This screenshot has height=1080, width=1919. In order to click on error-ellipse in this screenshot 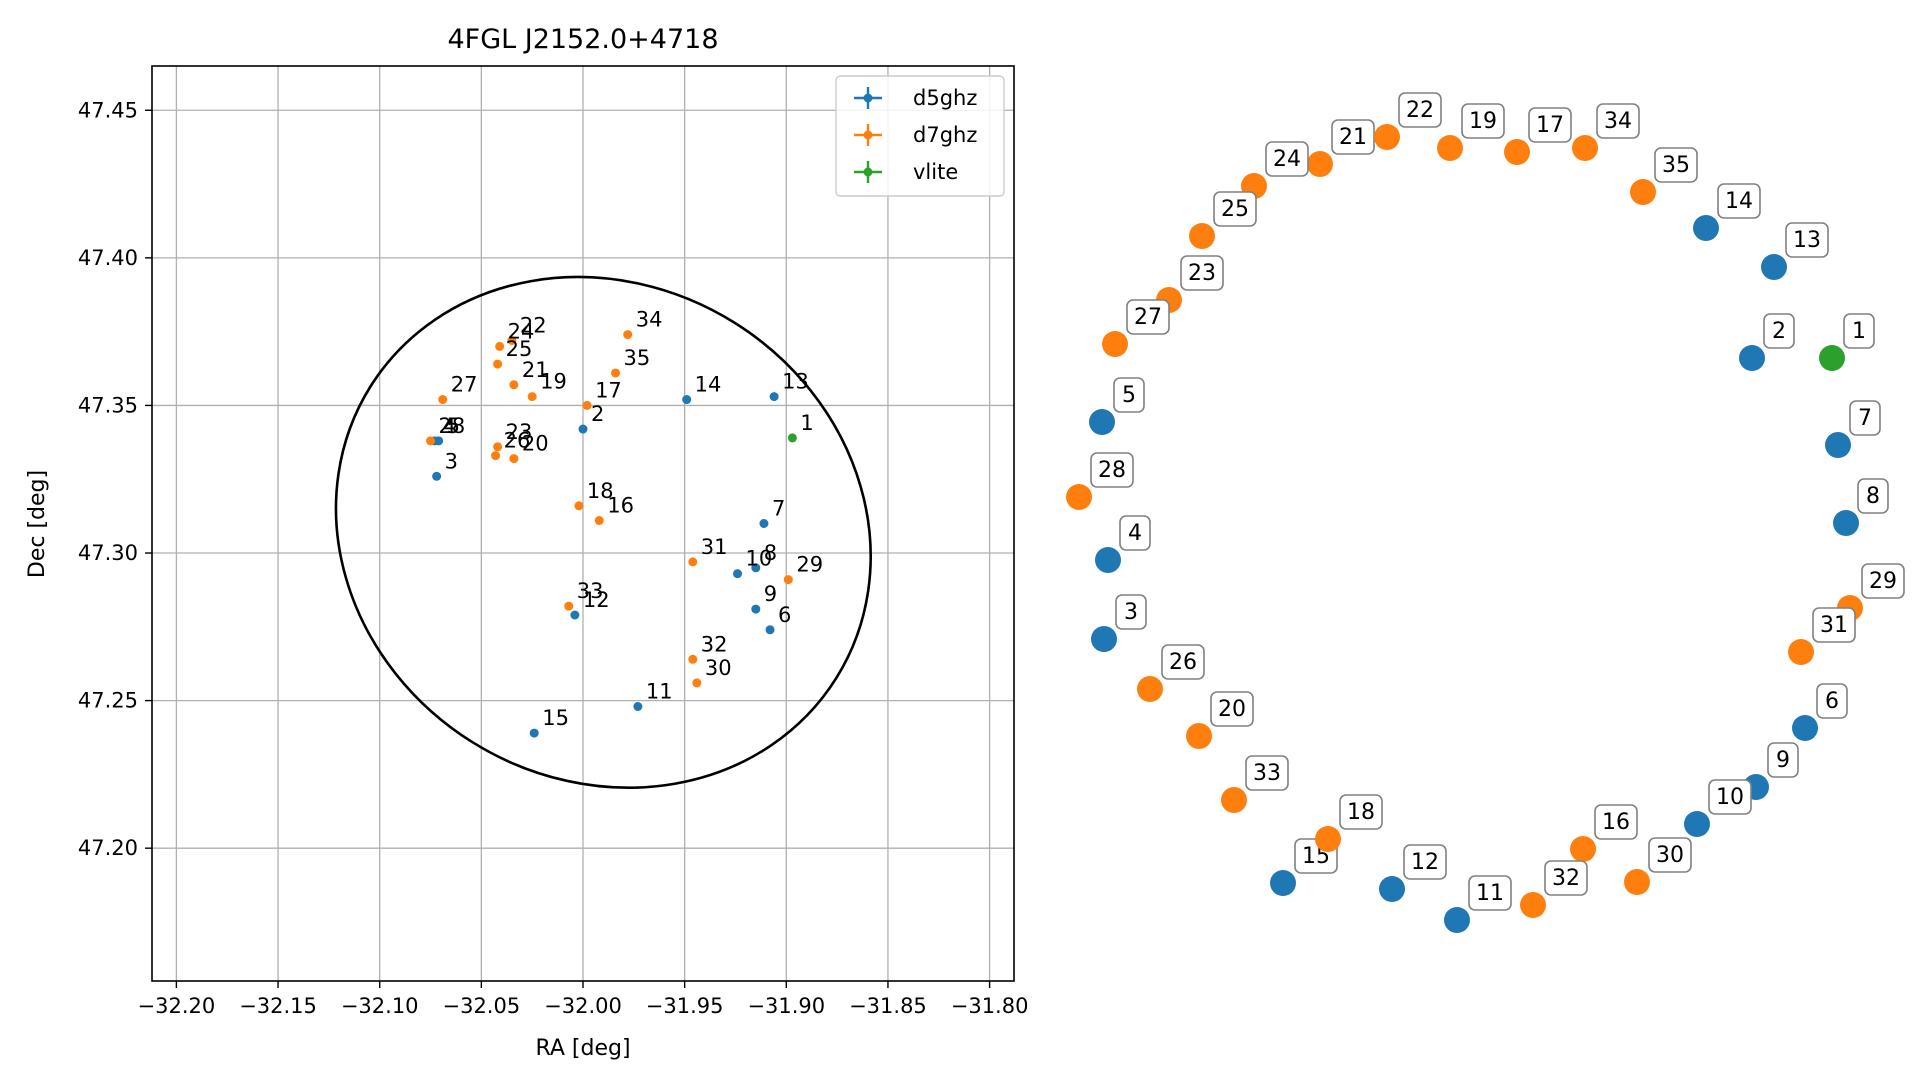, I will do `click(603, 532)`.